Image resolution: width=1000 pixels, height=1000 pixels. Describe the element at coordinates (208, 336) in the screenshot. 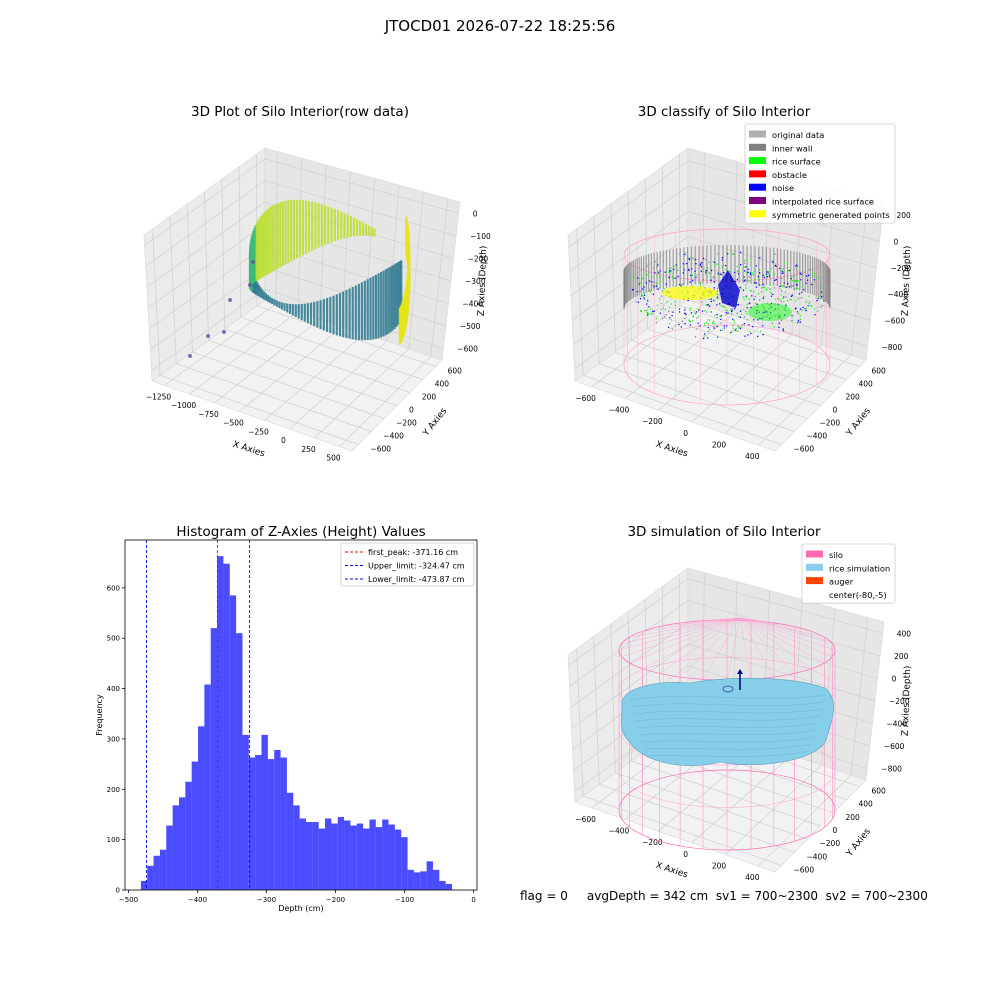

I see `raw-outlier-point` at that location.